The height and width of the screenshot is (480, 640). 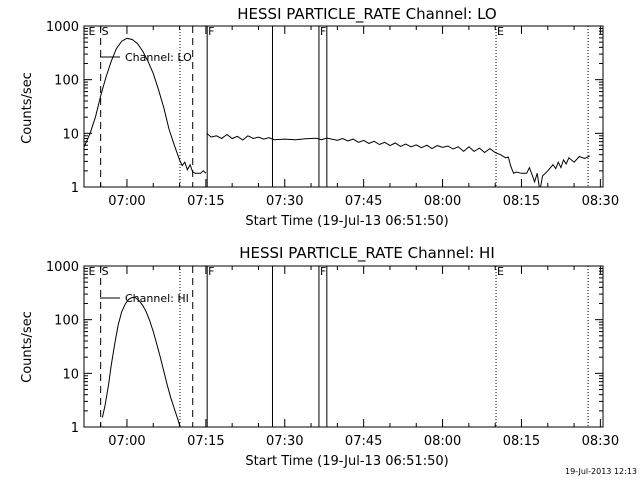 I want to click on lo-x-tick-label: 07:30, so click(x=284, y=201).